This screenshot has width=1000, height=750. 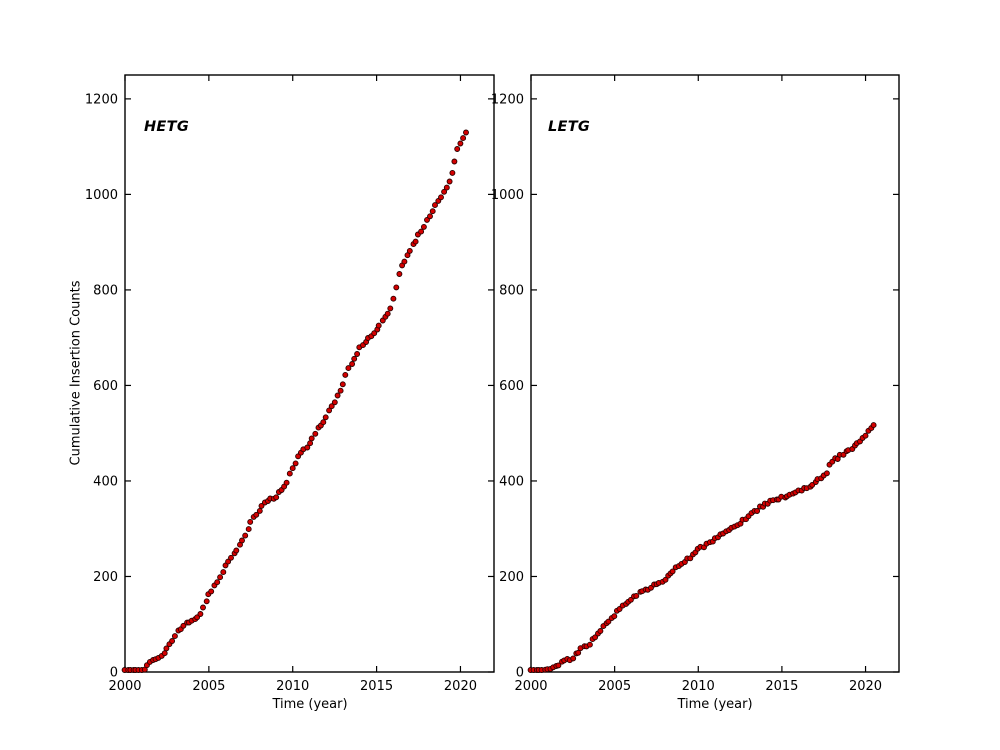 What do you see at coordinates (310, 704) in the screenshot?
I see `hetg-x-axis-title: Time (year)` at bounding box center [310, 704].